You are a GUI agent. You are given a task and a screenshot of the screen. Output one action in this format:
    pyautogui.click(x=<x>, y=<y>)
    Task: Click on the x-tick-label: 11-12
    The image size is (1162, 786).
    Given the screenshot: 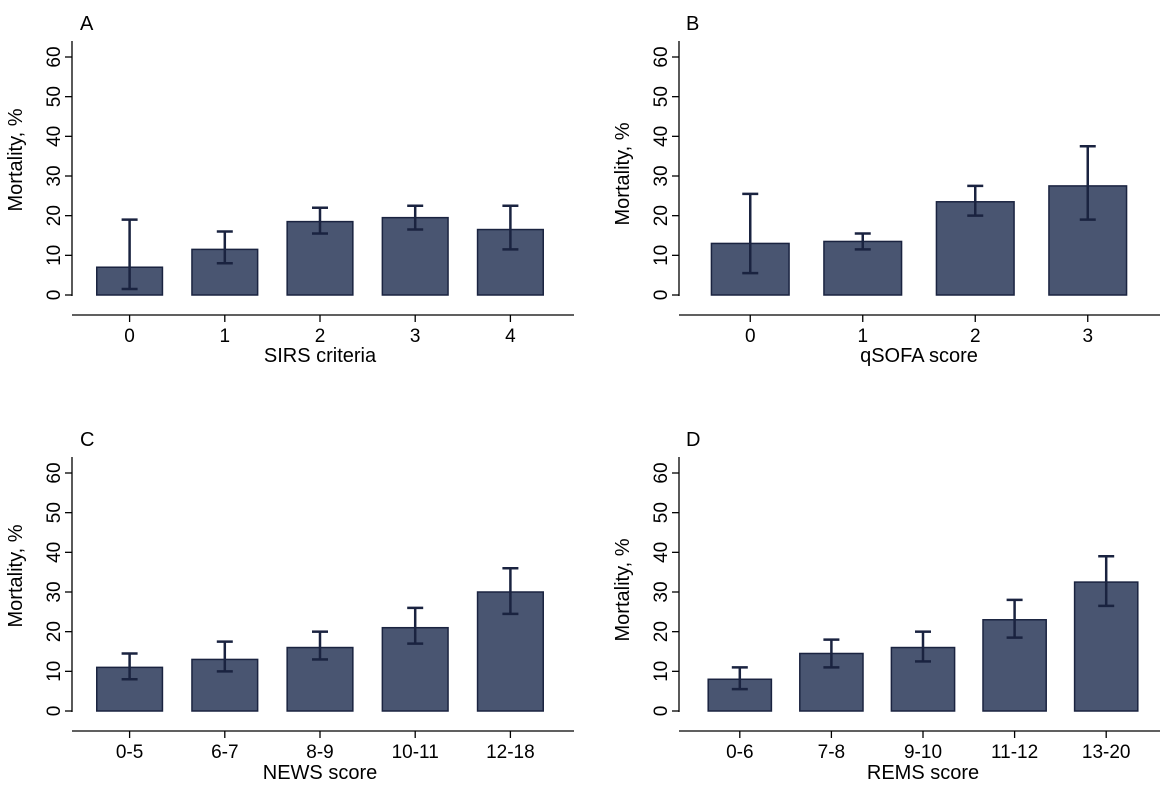 What is the action you would take?
    pyautogui.click(x=1014, y=752)
    